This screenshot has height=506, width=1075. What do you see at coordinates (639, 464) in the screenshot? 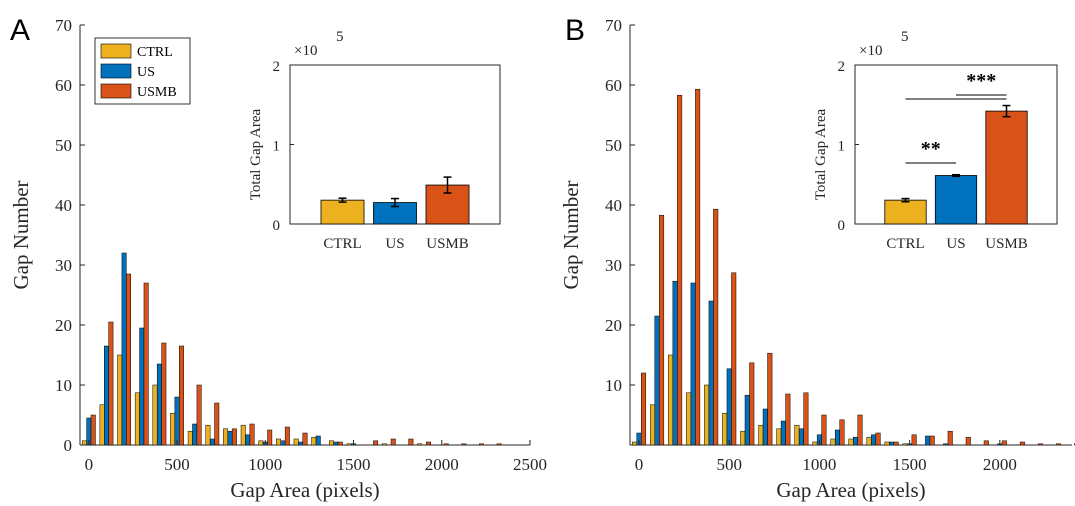
I see `x-tick-label: 0` at bounding box center [639, 464].